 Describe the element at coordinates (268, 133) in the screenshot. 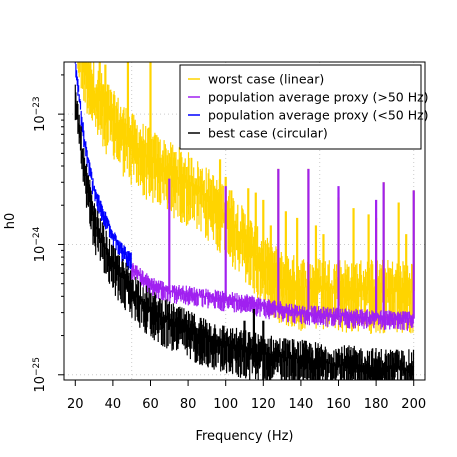

I see `legend-label: best case (circular)` at that location.